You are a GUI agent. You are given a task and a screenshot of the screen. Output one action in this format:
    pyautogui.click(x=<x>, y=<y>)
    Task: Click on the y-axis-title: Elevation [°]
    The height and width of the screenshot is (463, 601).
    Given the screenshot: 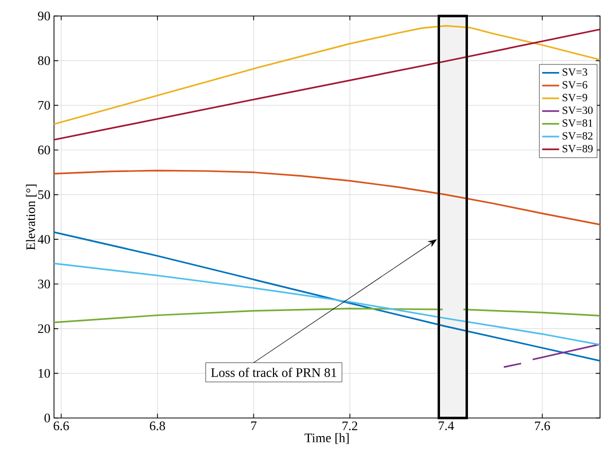 What is the action you would take?
    pyautogui.click(x=31, y=217)
    